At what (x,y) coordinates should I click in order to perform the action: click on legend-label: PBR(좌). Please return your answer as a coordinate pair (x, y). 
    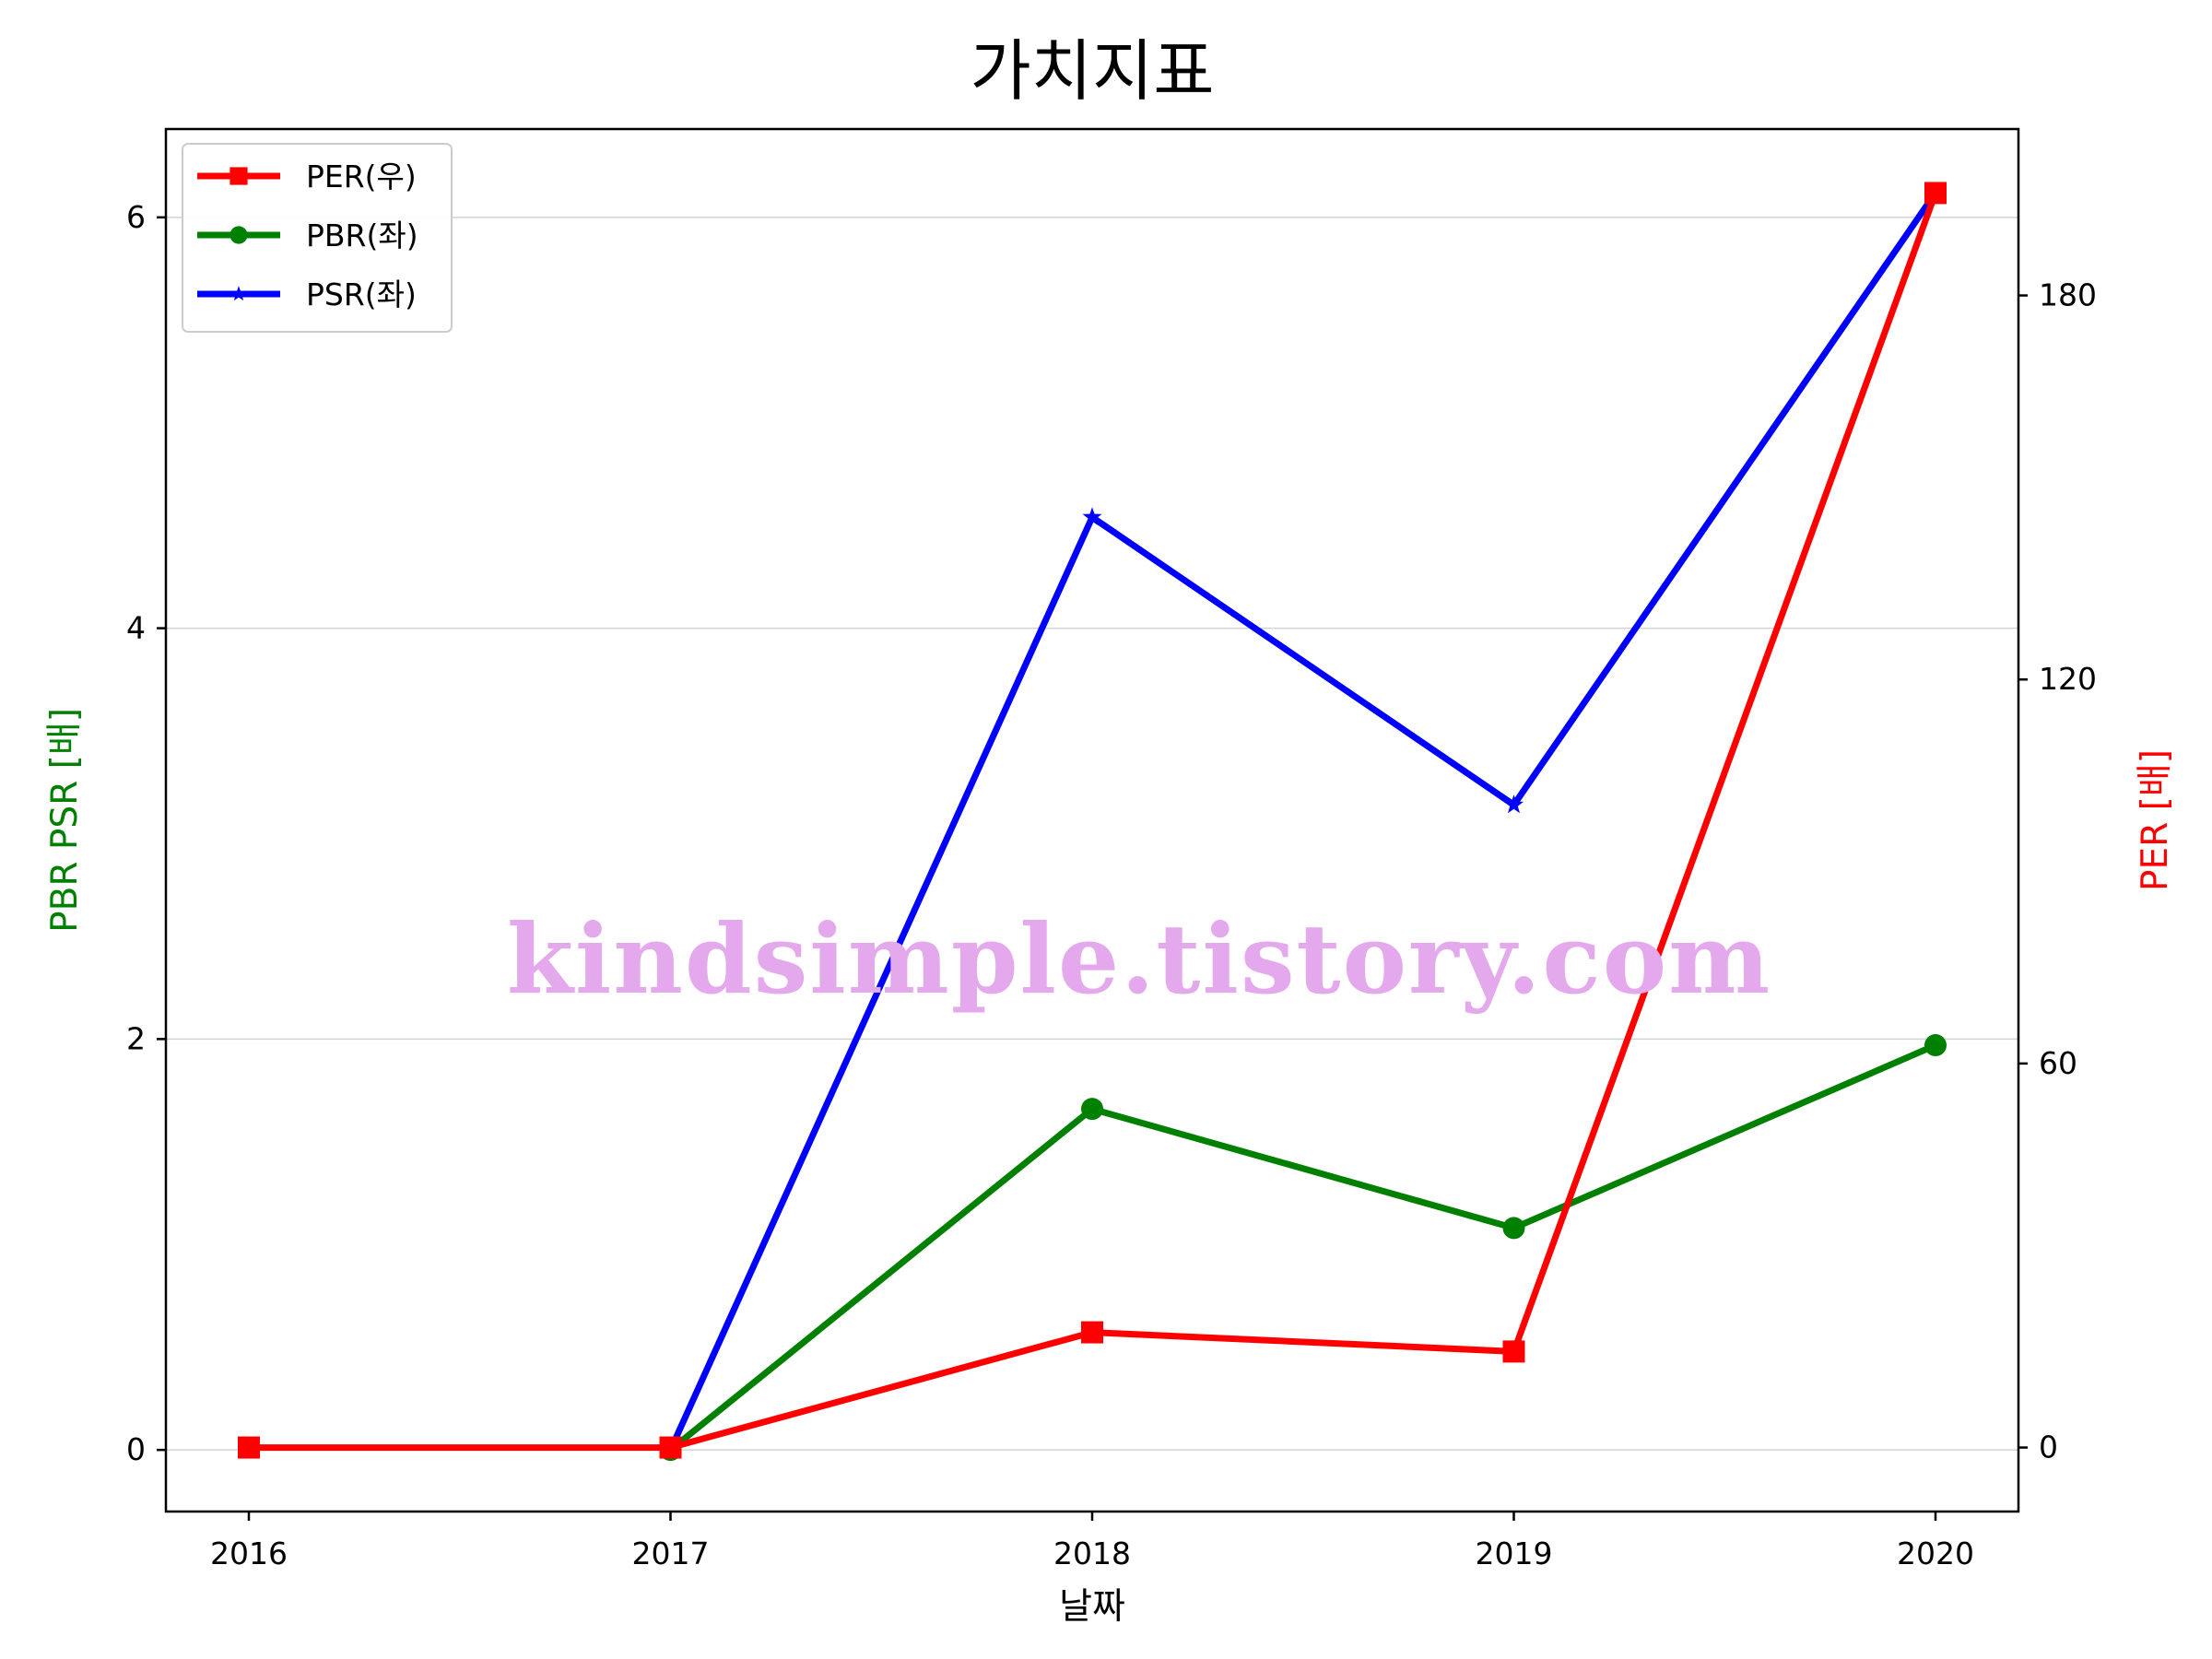
    Looking at the image, I should click on (362, 235).